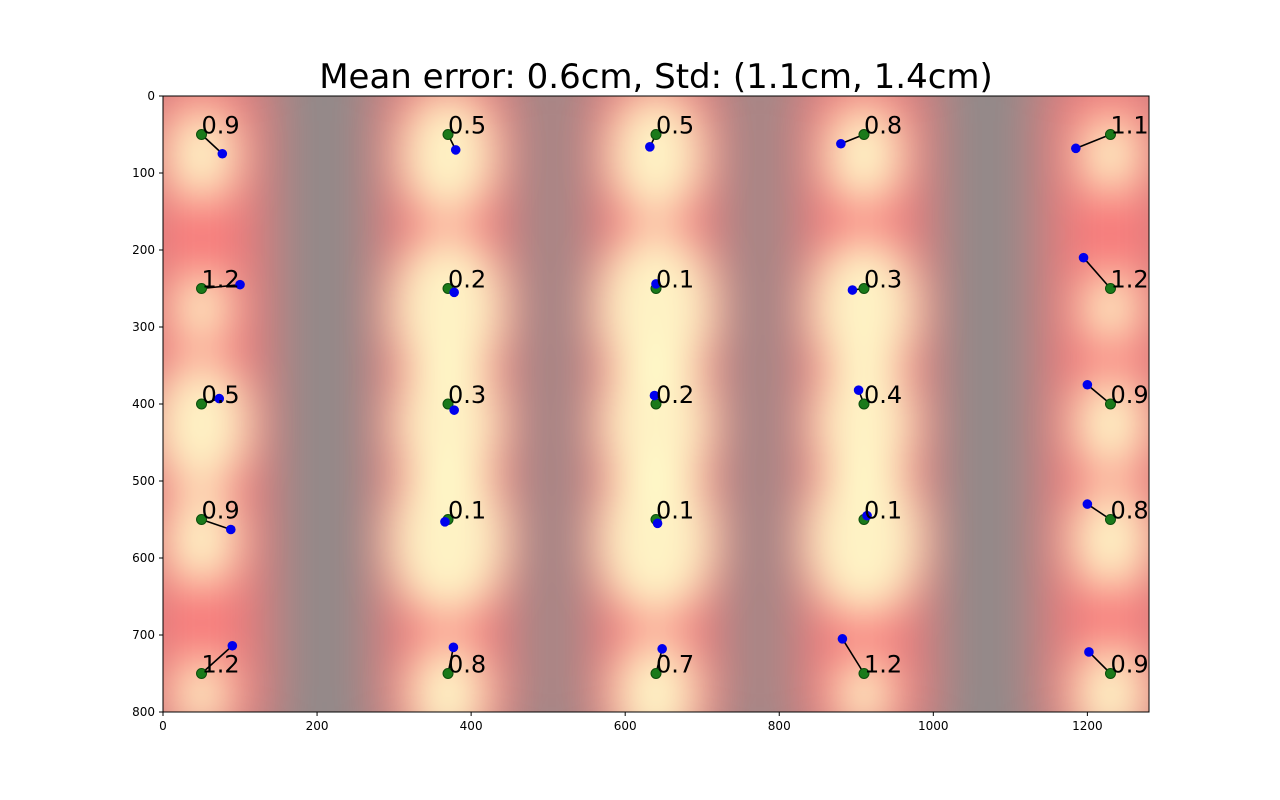 The width and height of the screenshot is (1280, 800). I want to click on y-tick-label: 400, so click(143, 404).